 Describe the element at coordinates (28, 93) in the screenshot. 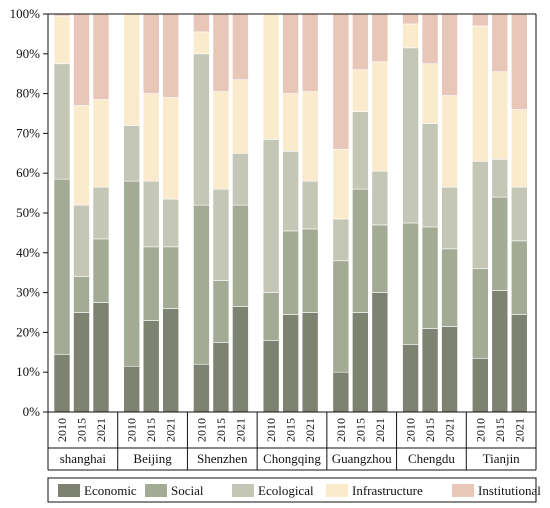

I see `y-tick-label: 80%` at that location.